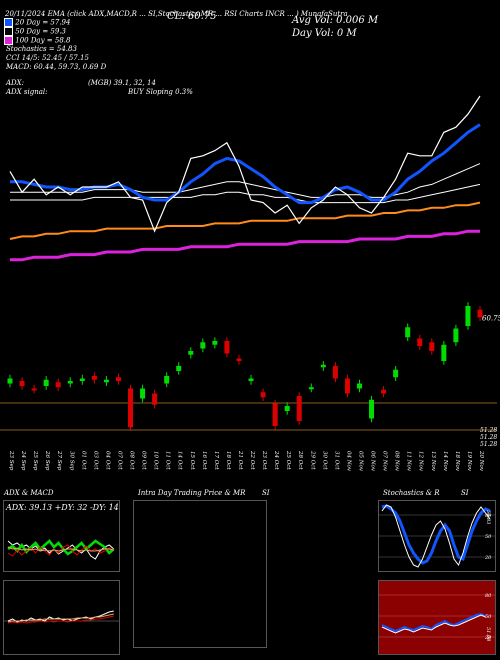 The image size is (500, 660). Describe the element at coordinates (41, 31) in the screenshot. I see `ma50-text: 50 Day = 59.3` at that location.